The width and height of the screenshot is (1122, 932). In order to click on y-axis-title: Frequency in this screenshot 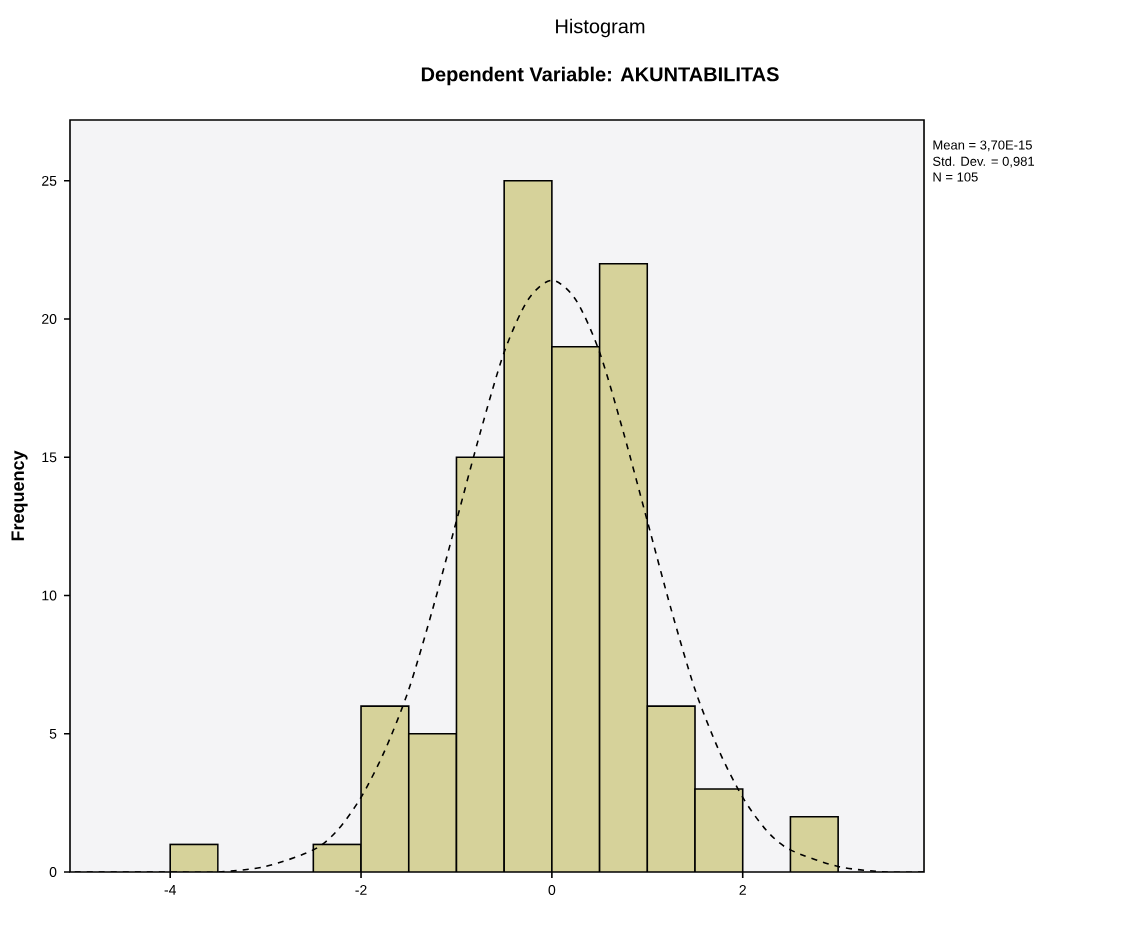, I will do `click(19, 495)`.